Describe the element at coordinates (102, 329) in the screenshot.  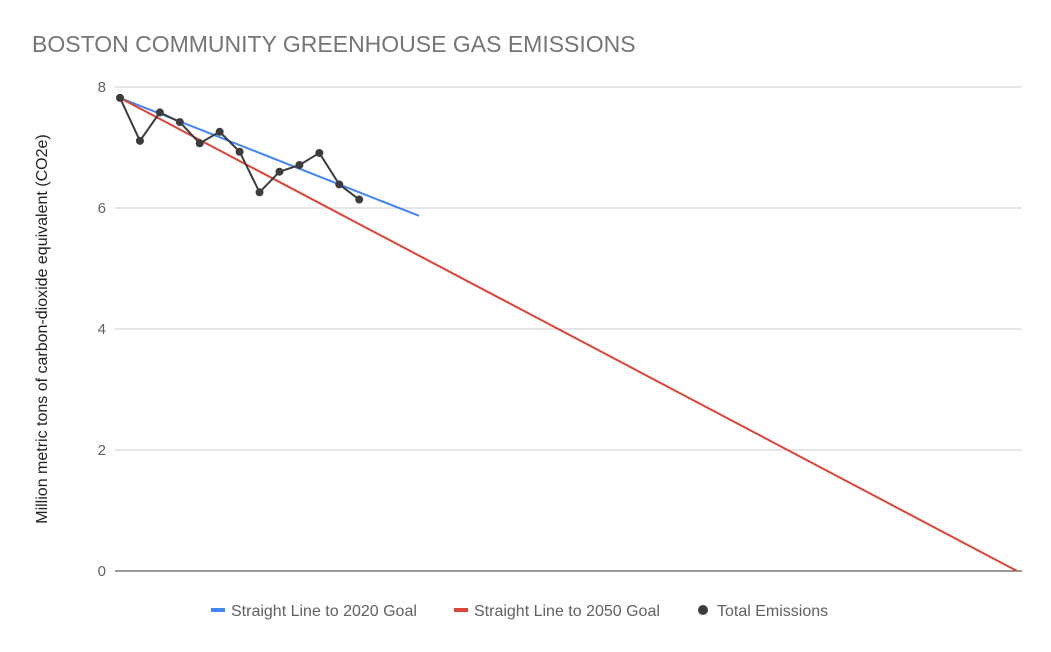
I see `y-tick-label: 4` at that location.